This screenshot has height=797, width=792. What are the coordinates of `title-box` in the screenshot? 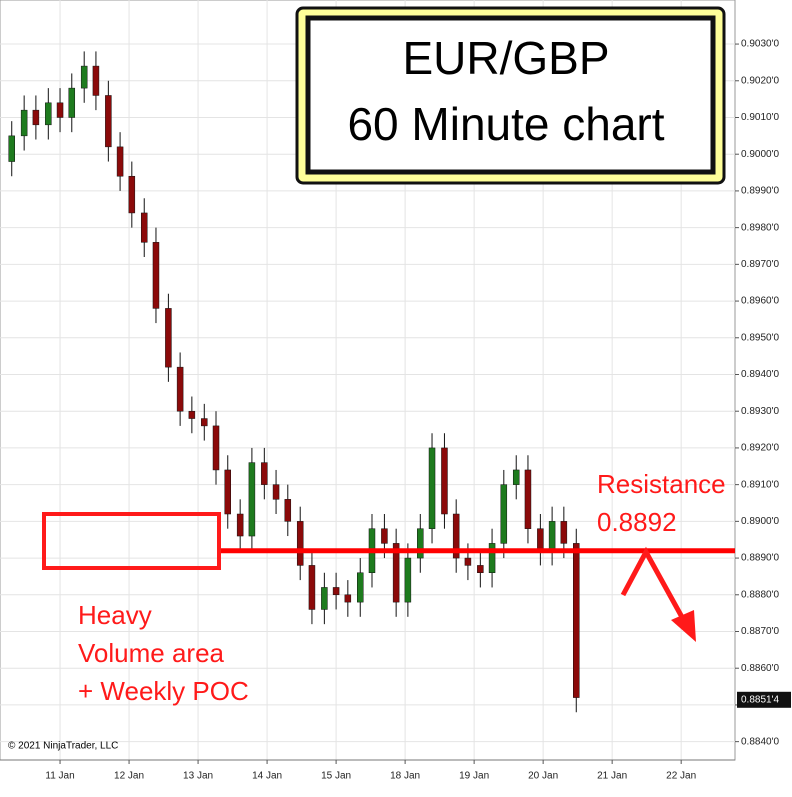 It's located at (510, 95).